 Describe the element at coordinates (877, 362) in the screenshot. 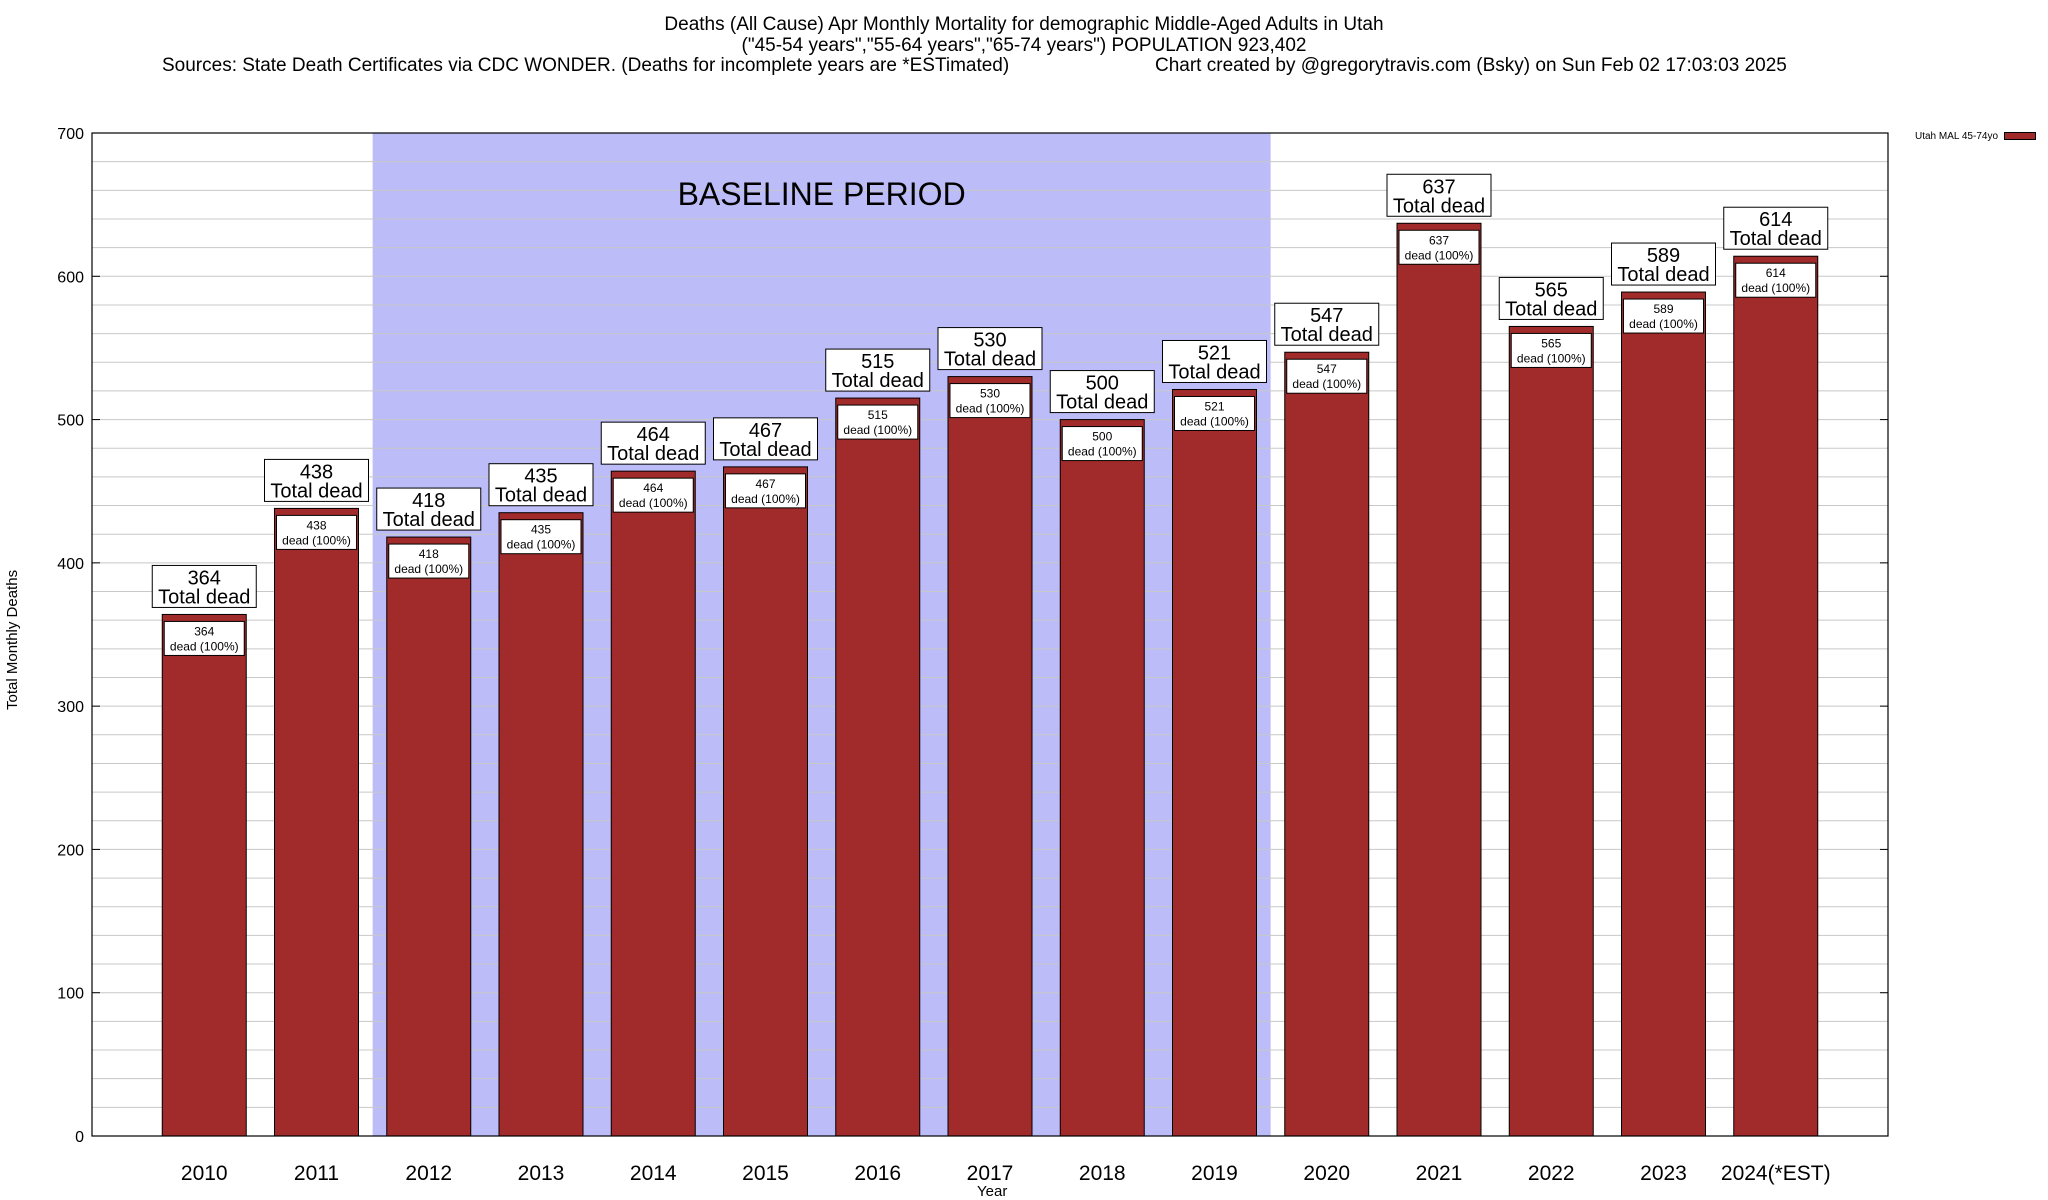

I see `bar-value-label: 515` at that location.